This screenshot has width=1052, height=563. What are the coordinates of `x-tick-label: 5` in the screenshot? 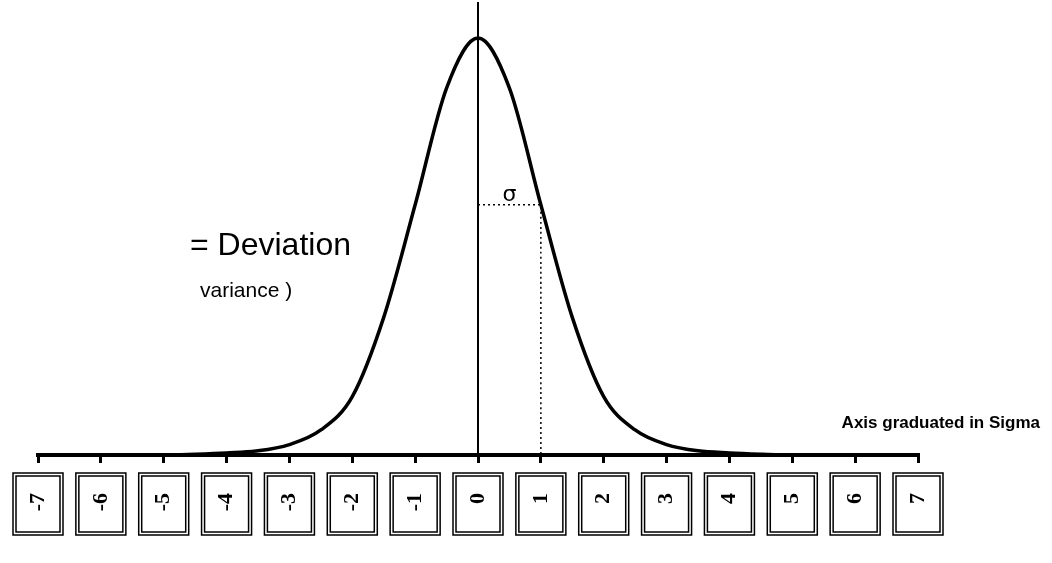 It's located at (790, 498).